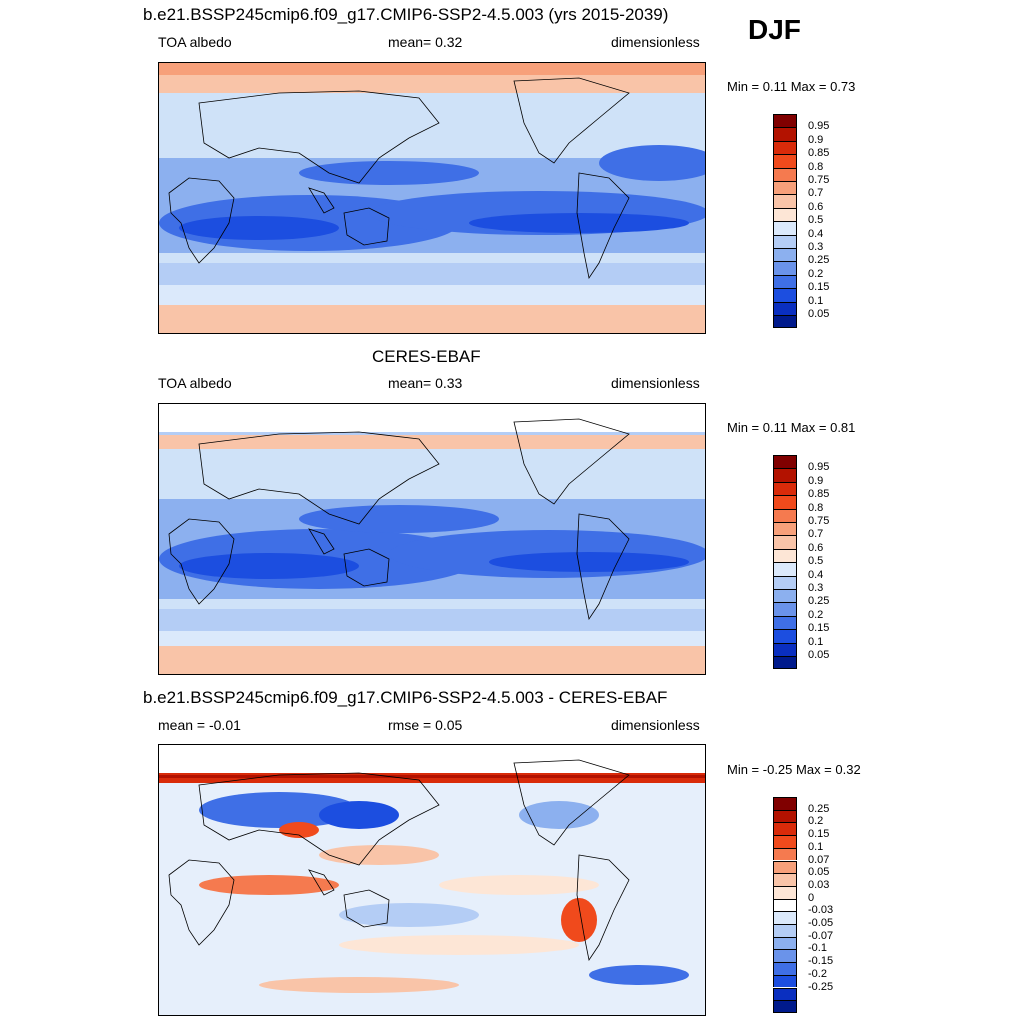  I want to click on panel-obs-minmax: Min = 0.11 Max = 0.81, so click(791, 427).